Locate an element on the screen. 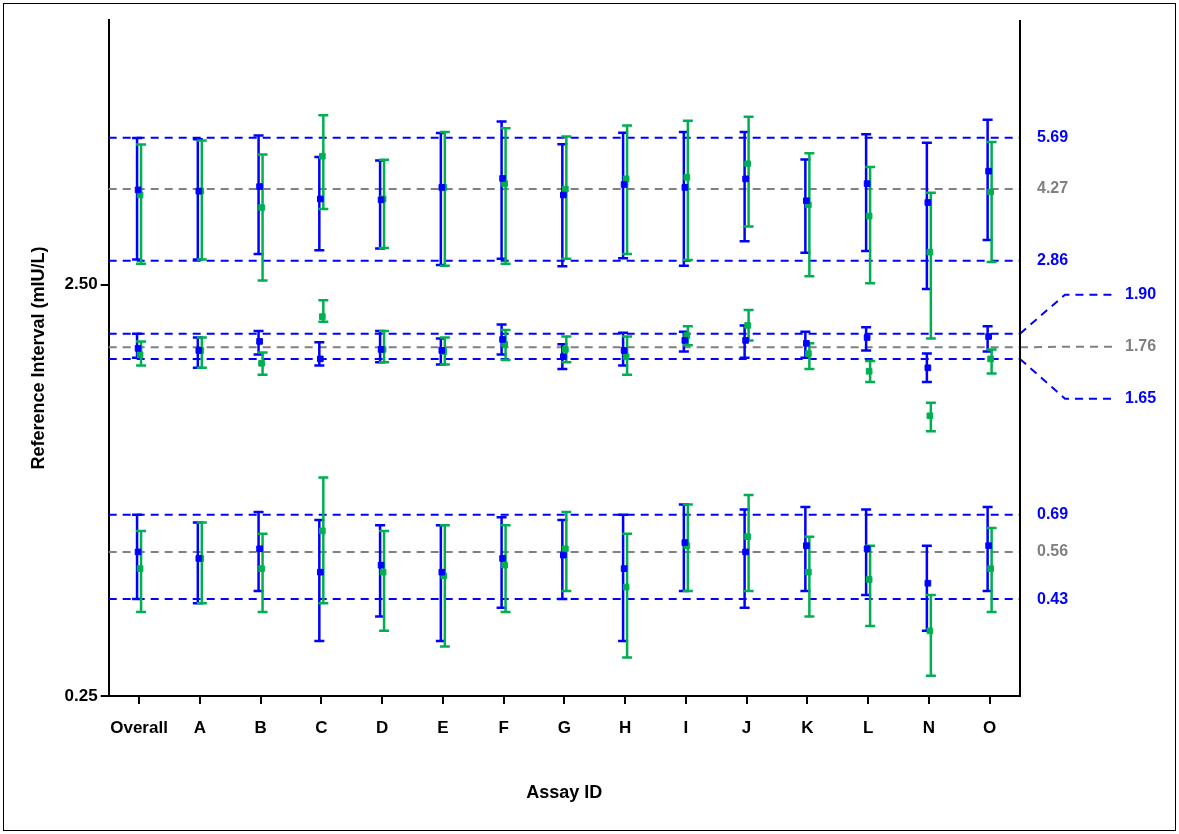 Image resolution: width=1179 pixels, height=834 pixels. y-axis-title: Reference Interval (mIU/L) is located at coordinates (37, 358).